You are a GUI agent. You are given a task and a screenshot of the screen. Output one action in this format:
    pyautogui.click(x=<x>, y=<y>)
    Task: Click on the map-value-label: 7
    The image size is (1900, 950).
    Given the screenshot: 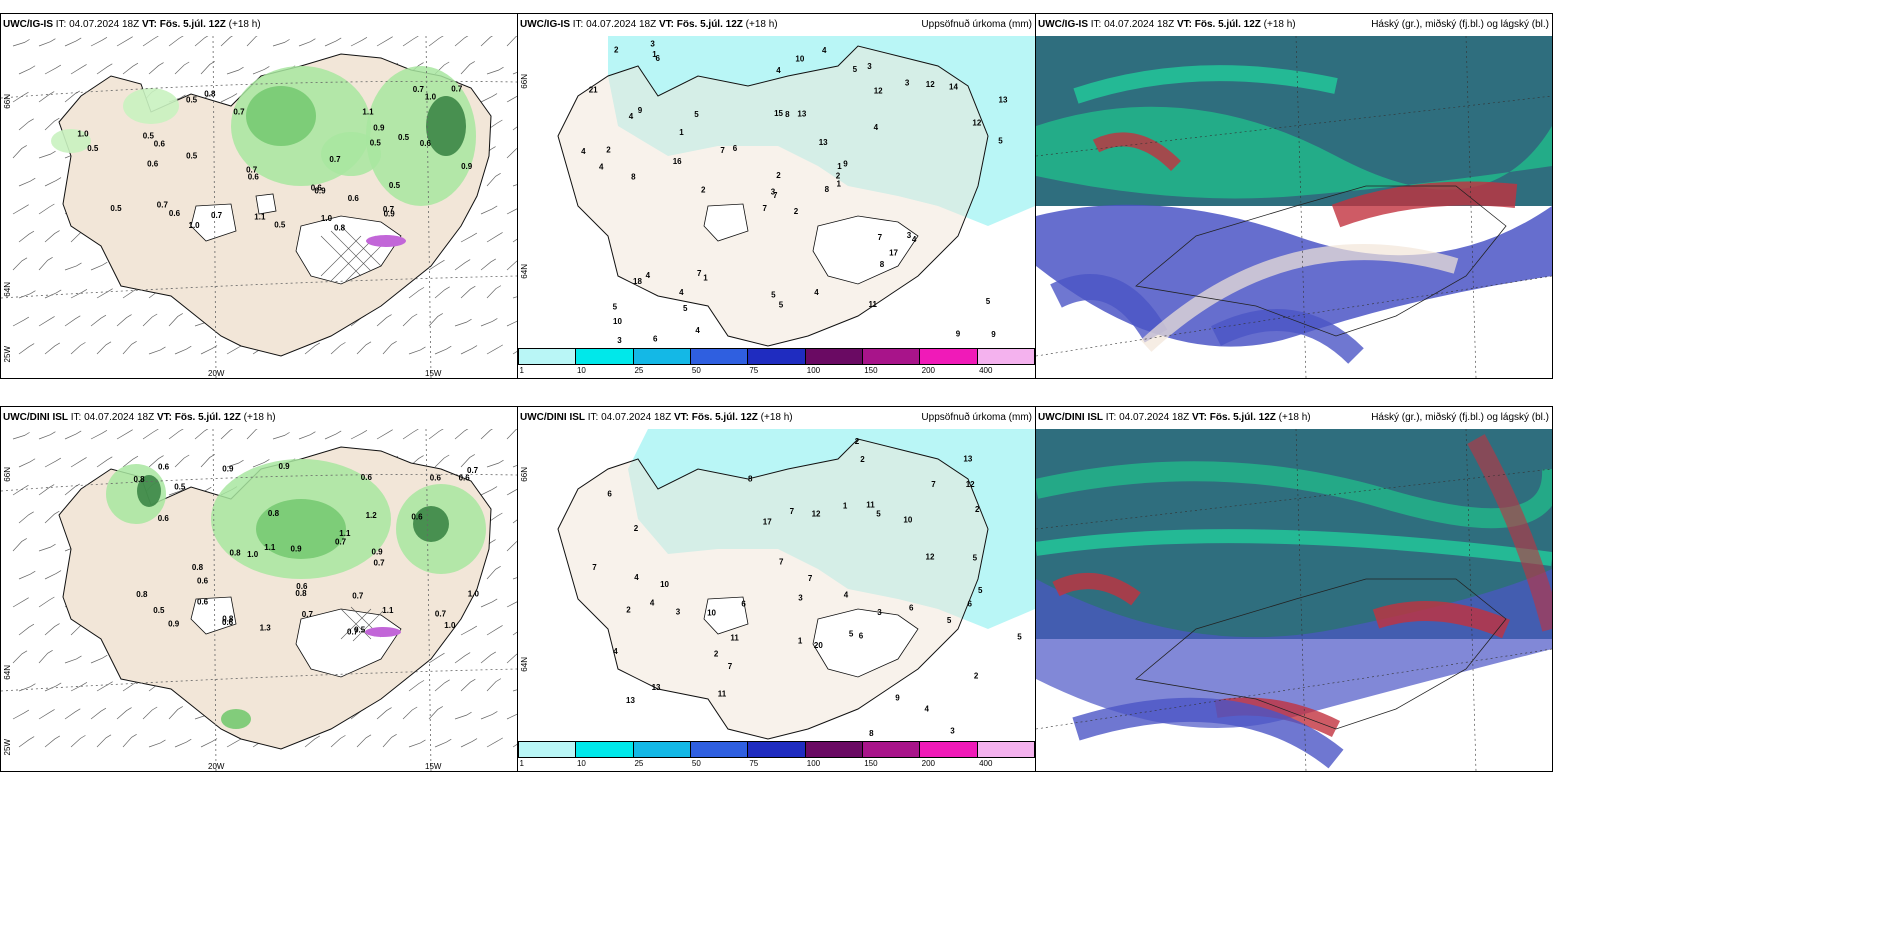 What is the action you would take?
    pyautogui.click(x=730, y=666)
    